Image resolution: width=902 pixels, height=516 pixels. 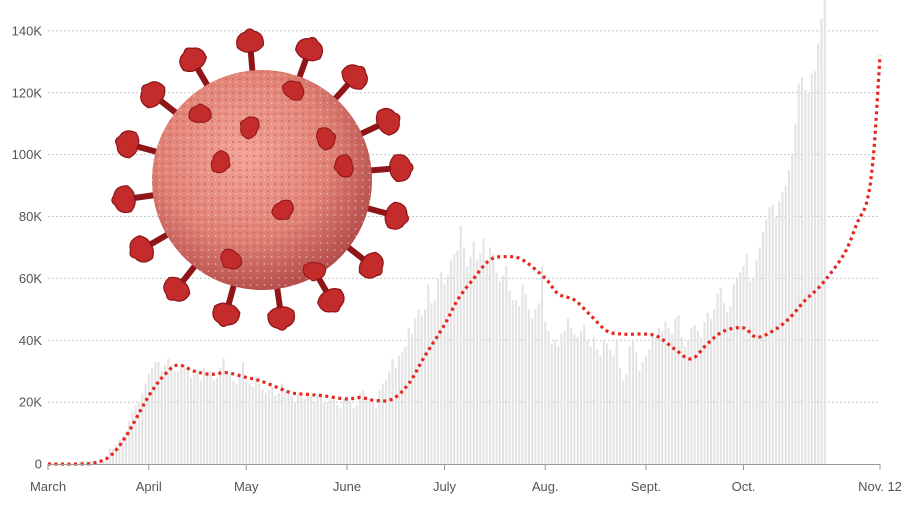 What do you see at coordinates (246, 486) in the screenshot?
I see `x-tick-label: May` at bounding box center [246, 486].